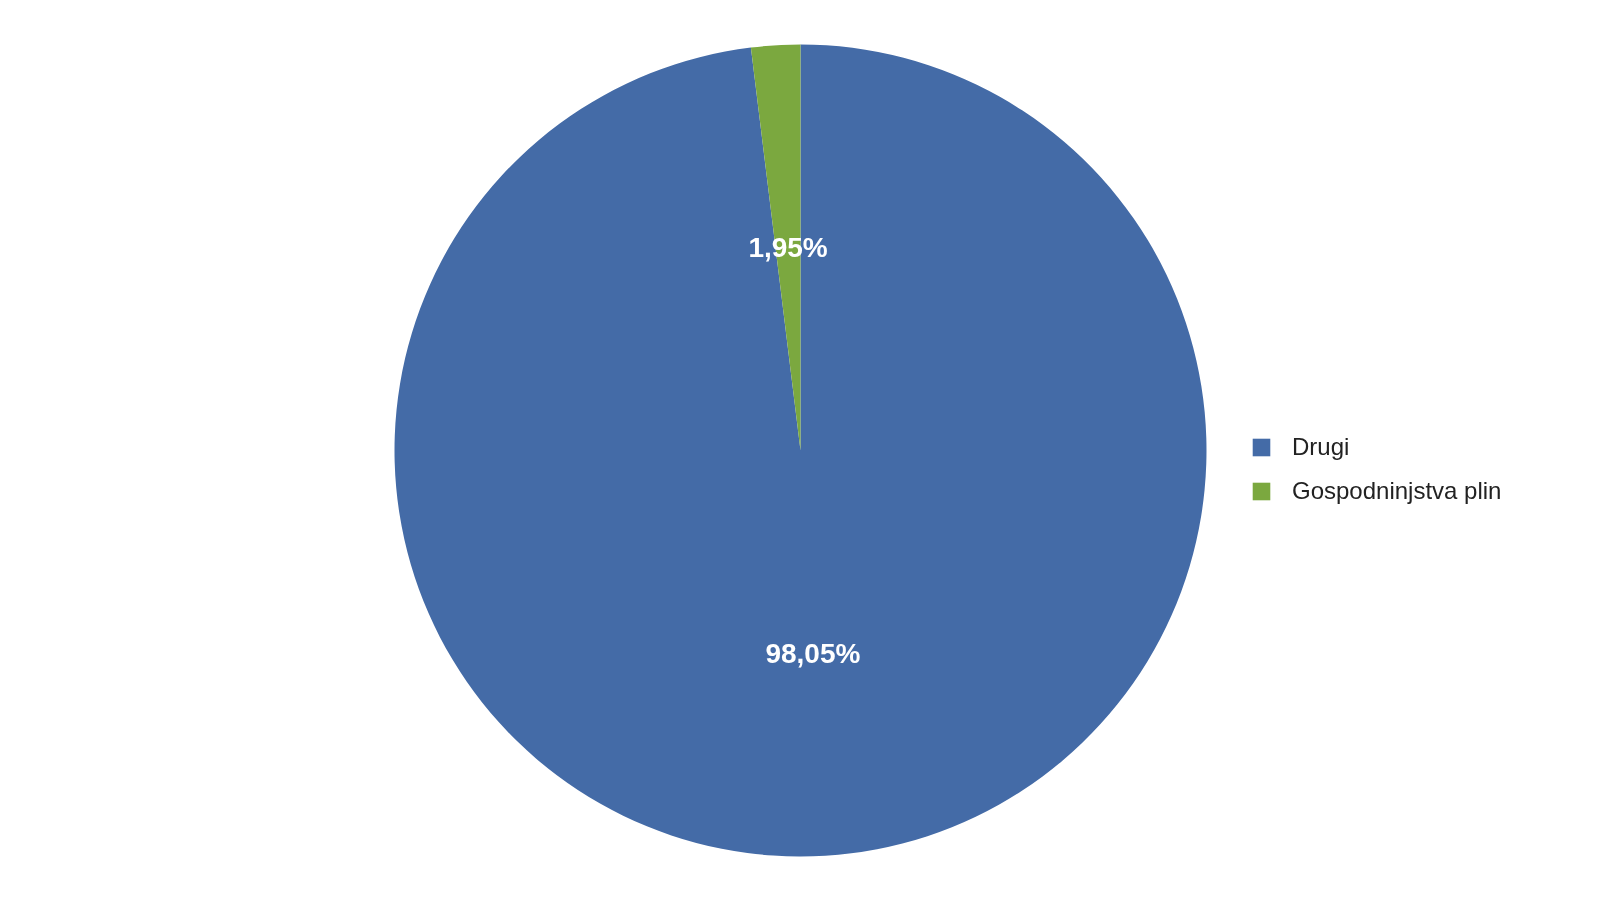 This screenshot has height=900, width=1600. What do you see at coordinates (1321, 447) in the screenshot?
I see `legend-label: Drugi` at bounding box center [1321, 447].